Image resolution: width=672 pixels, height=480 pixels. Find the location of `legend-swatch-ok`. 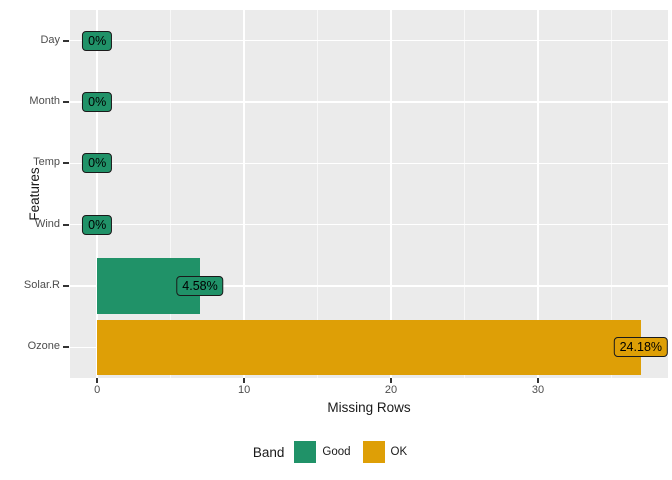

legend-swatch-ok is located at coordinates (373, 452).